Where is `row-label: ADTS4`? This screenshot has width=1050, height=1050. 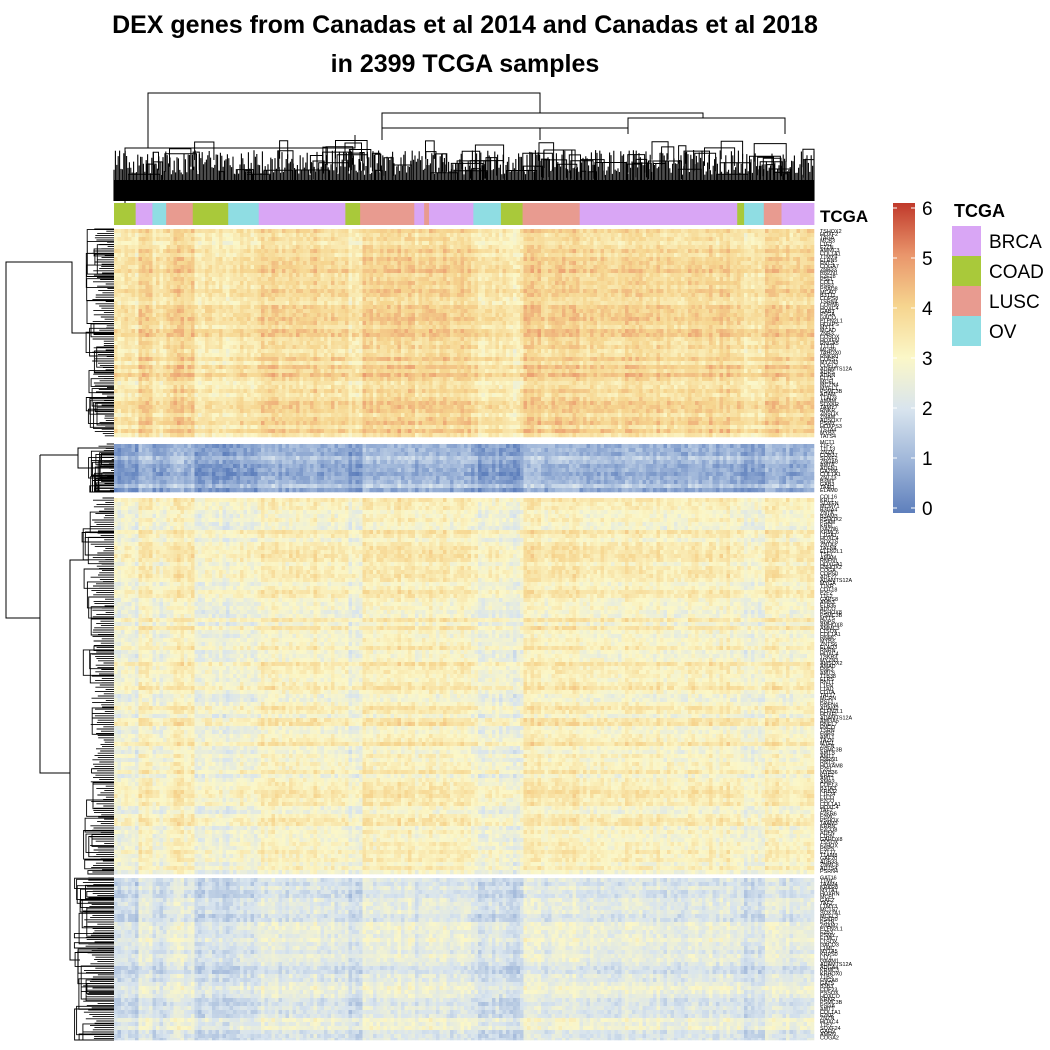 row-label: ADTS4 is located at coordinates (828, 869).